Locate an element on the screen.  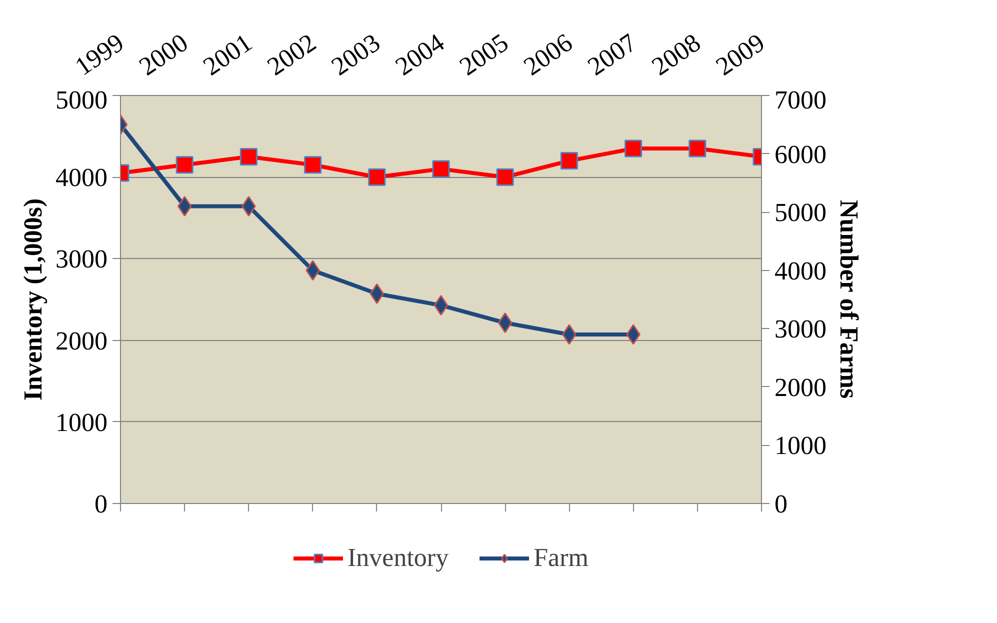
x-tick-label: 2009 is located at coordinates (740, 55).